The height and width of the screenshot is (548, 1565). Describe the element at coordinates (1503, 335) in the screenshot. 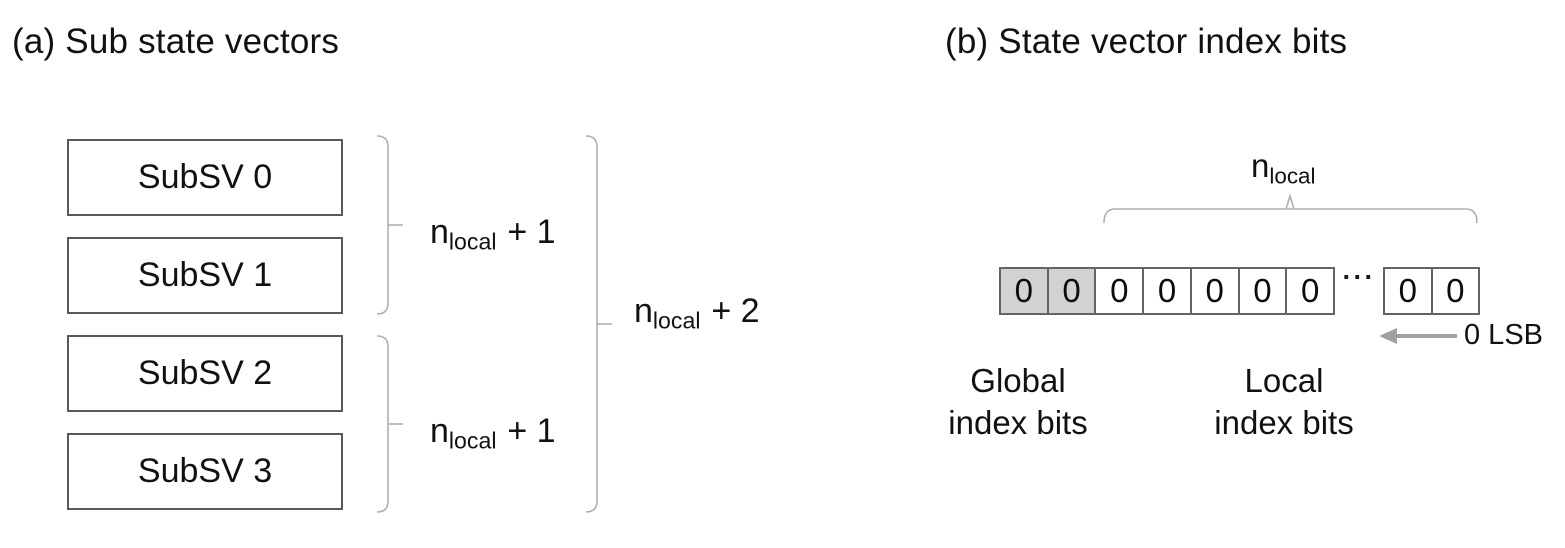

I see `lsb-label: 0 LSB` at that location.